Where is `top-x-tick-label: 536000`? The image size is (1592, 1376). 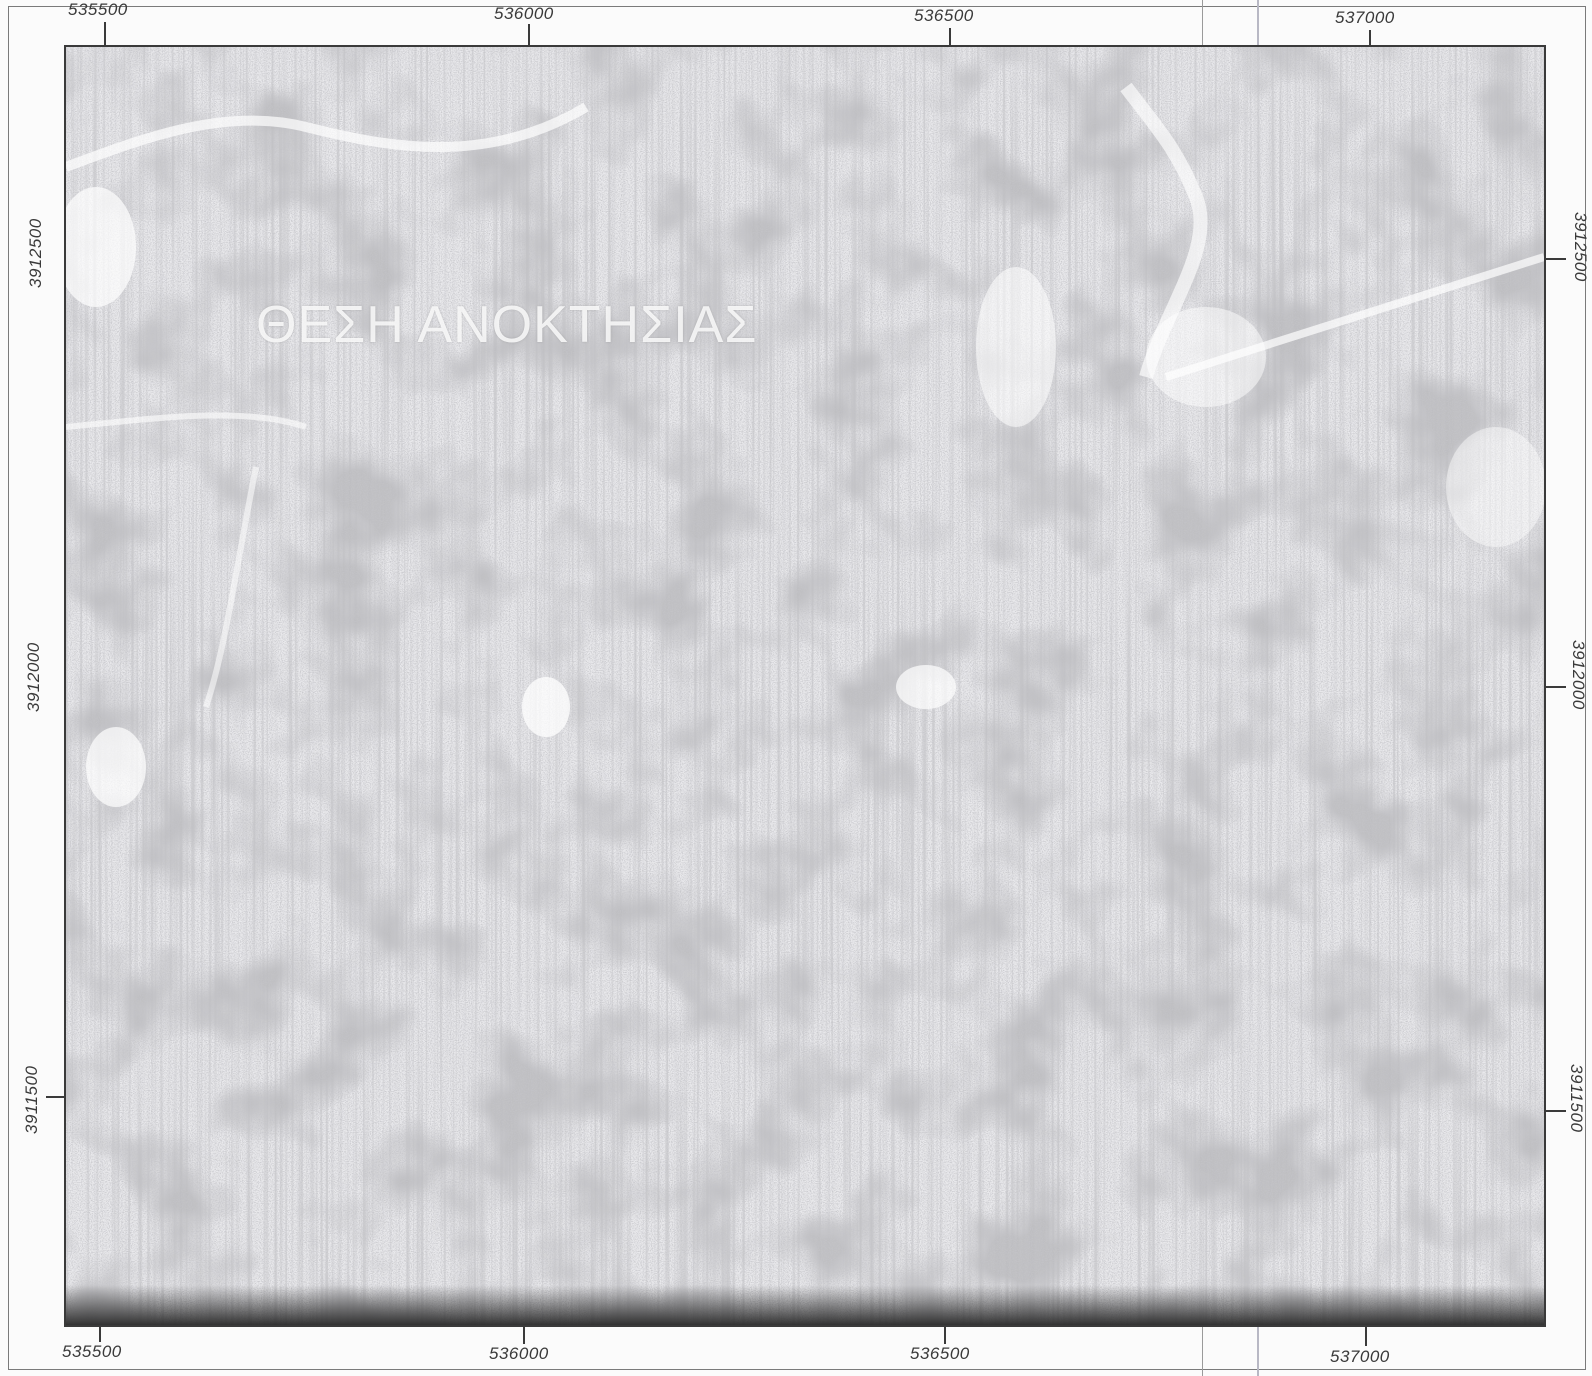 top-x-tick-label: 536000 is located at coordinates (524, 13).